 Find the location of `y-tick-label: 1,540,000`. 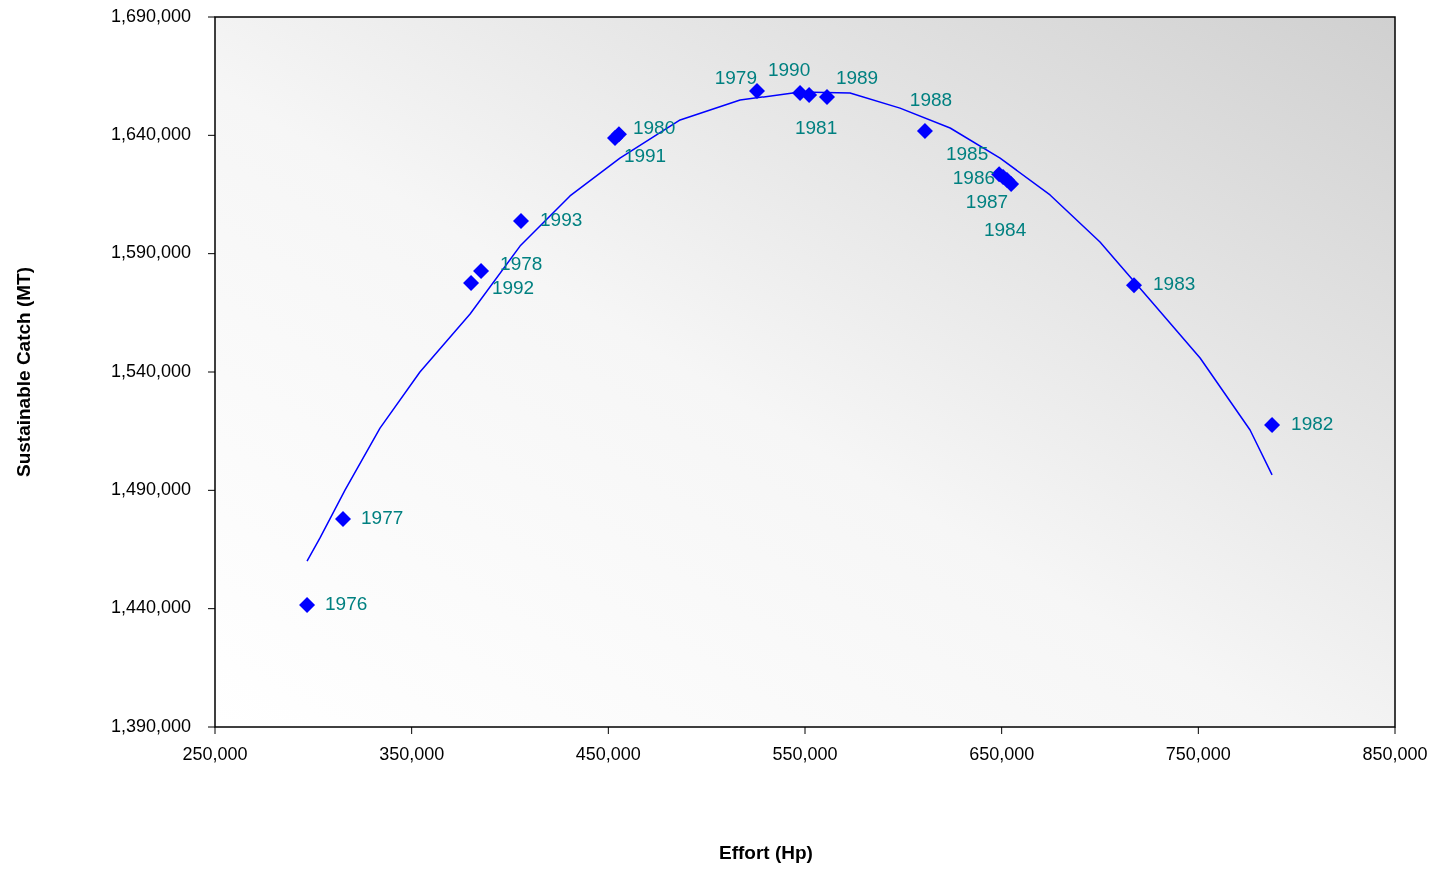

y-tick-label: 1,540,000 is located at coordinates (150, 370).